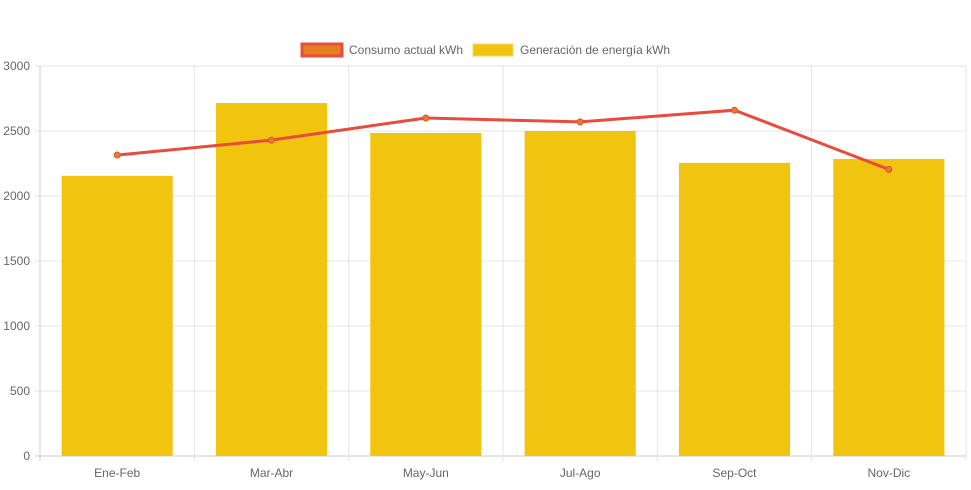  Describe the element at coordinates (889, 307) in the screenshot. I see `bar-nov-dic` at that location.